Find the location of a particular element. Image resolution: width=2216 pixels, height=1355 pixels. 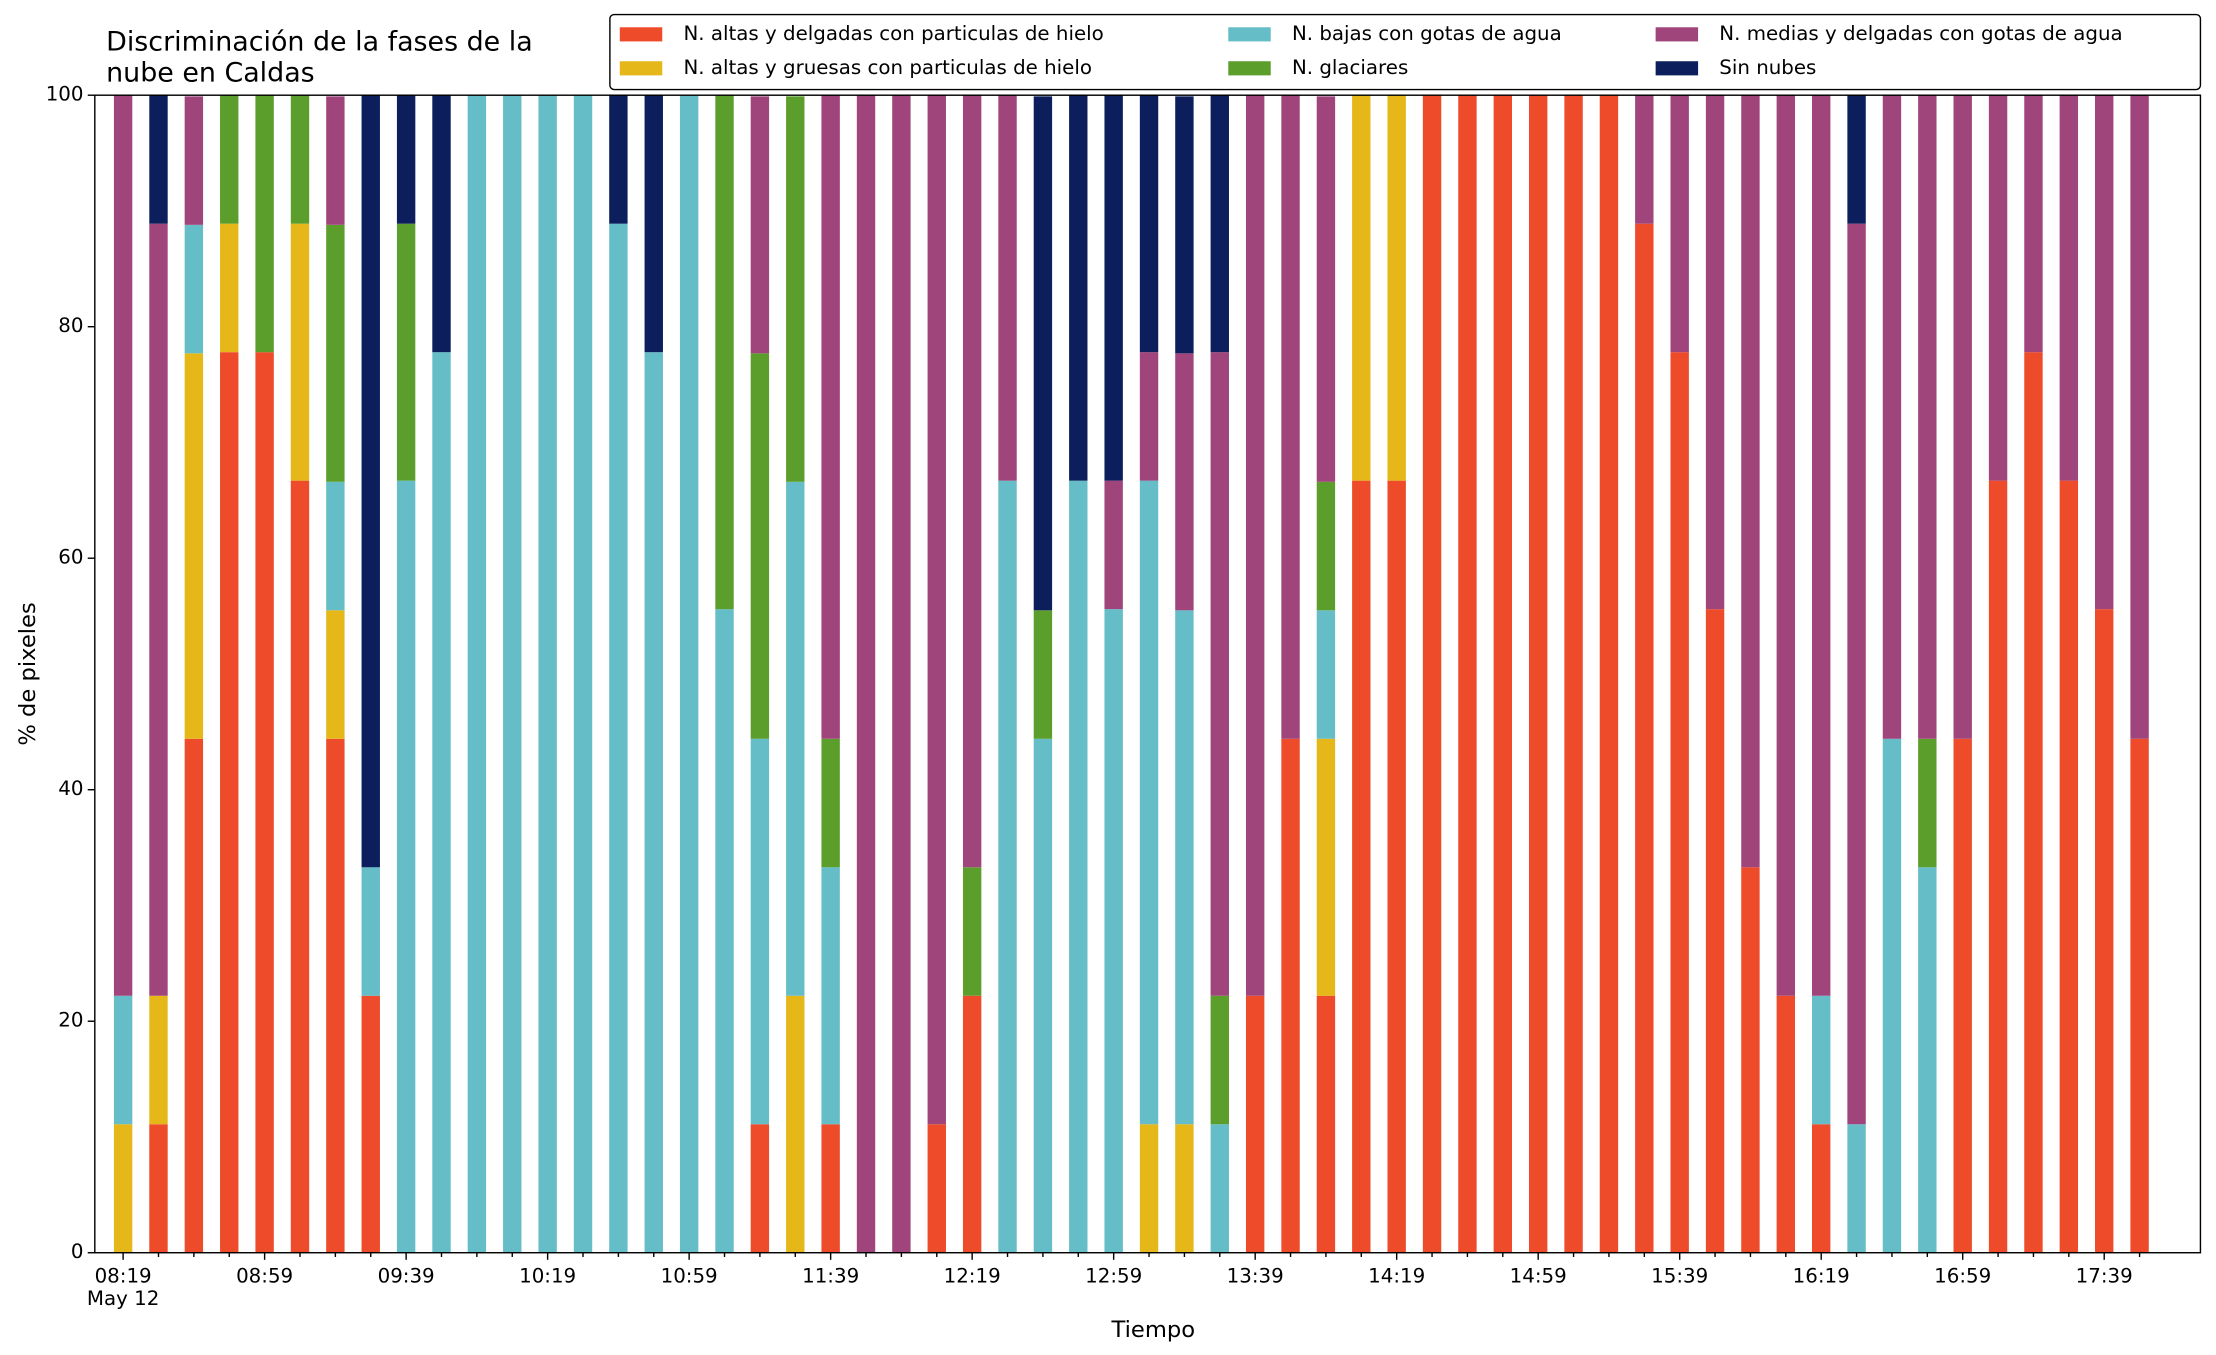

date-label: May 12 is located at coordinates (123, 1298).